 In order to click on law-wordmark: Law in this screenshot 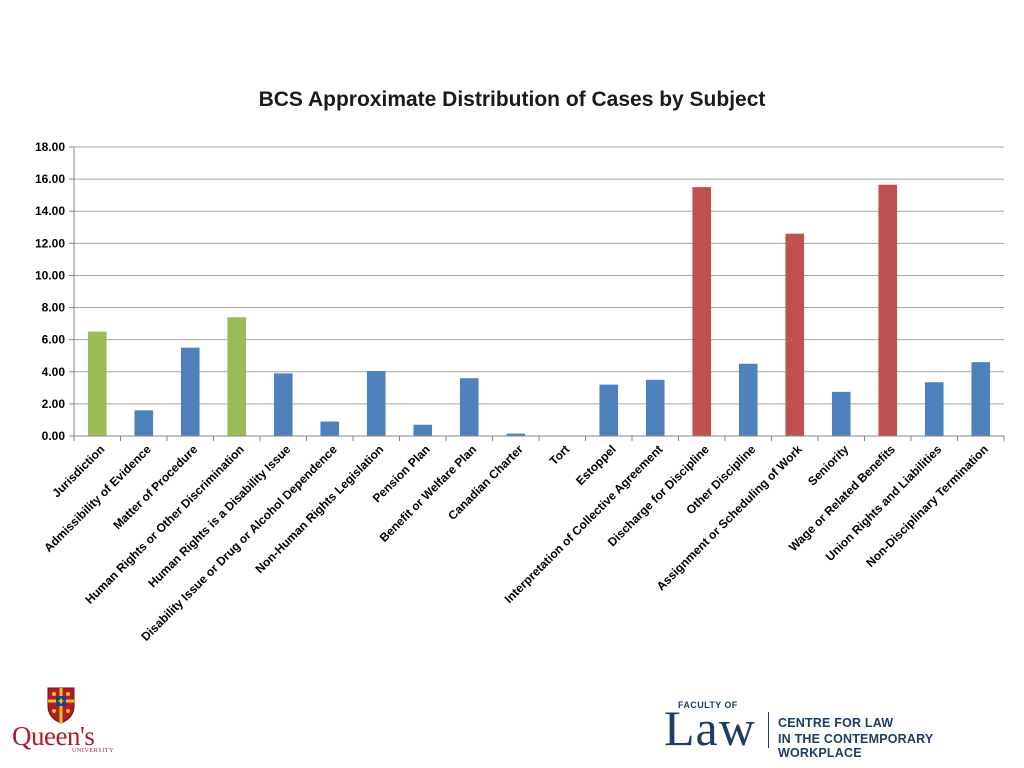, I will do `click(710, 728)`.